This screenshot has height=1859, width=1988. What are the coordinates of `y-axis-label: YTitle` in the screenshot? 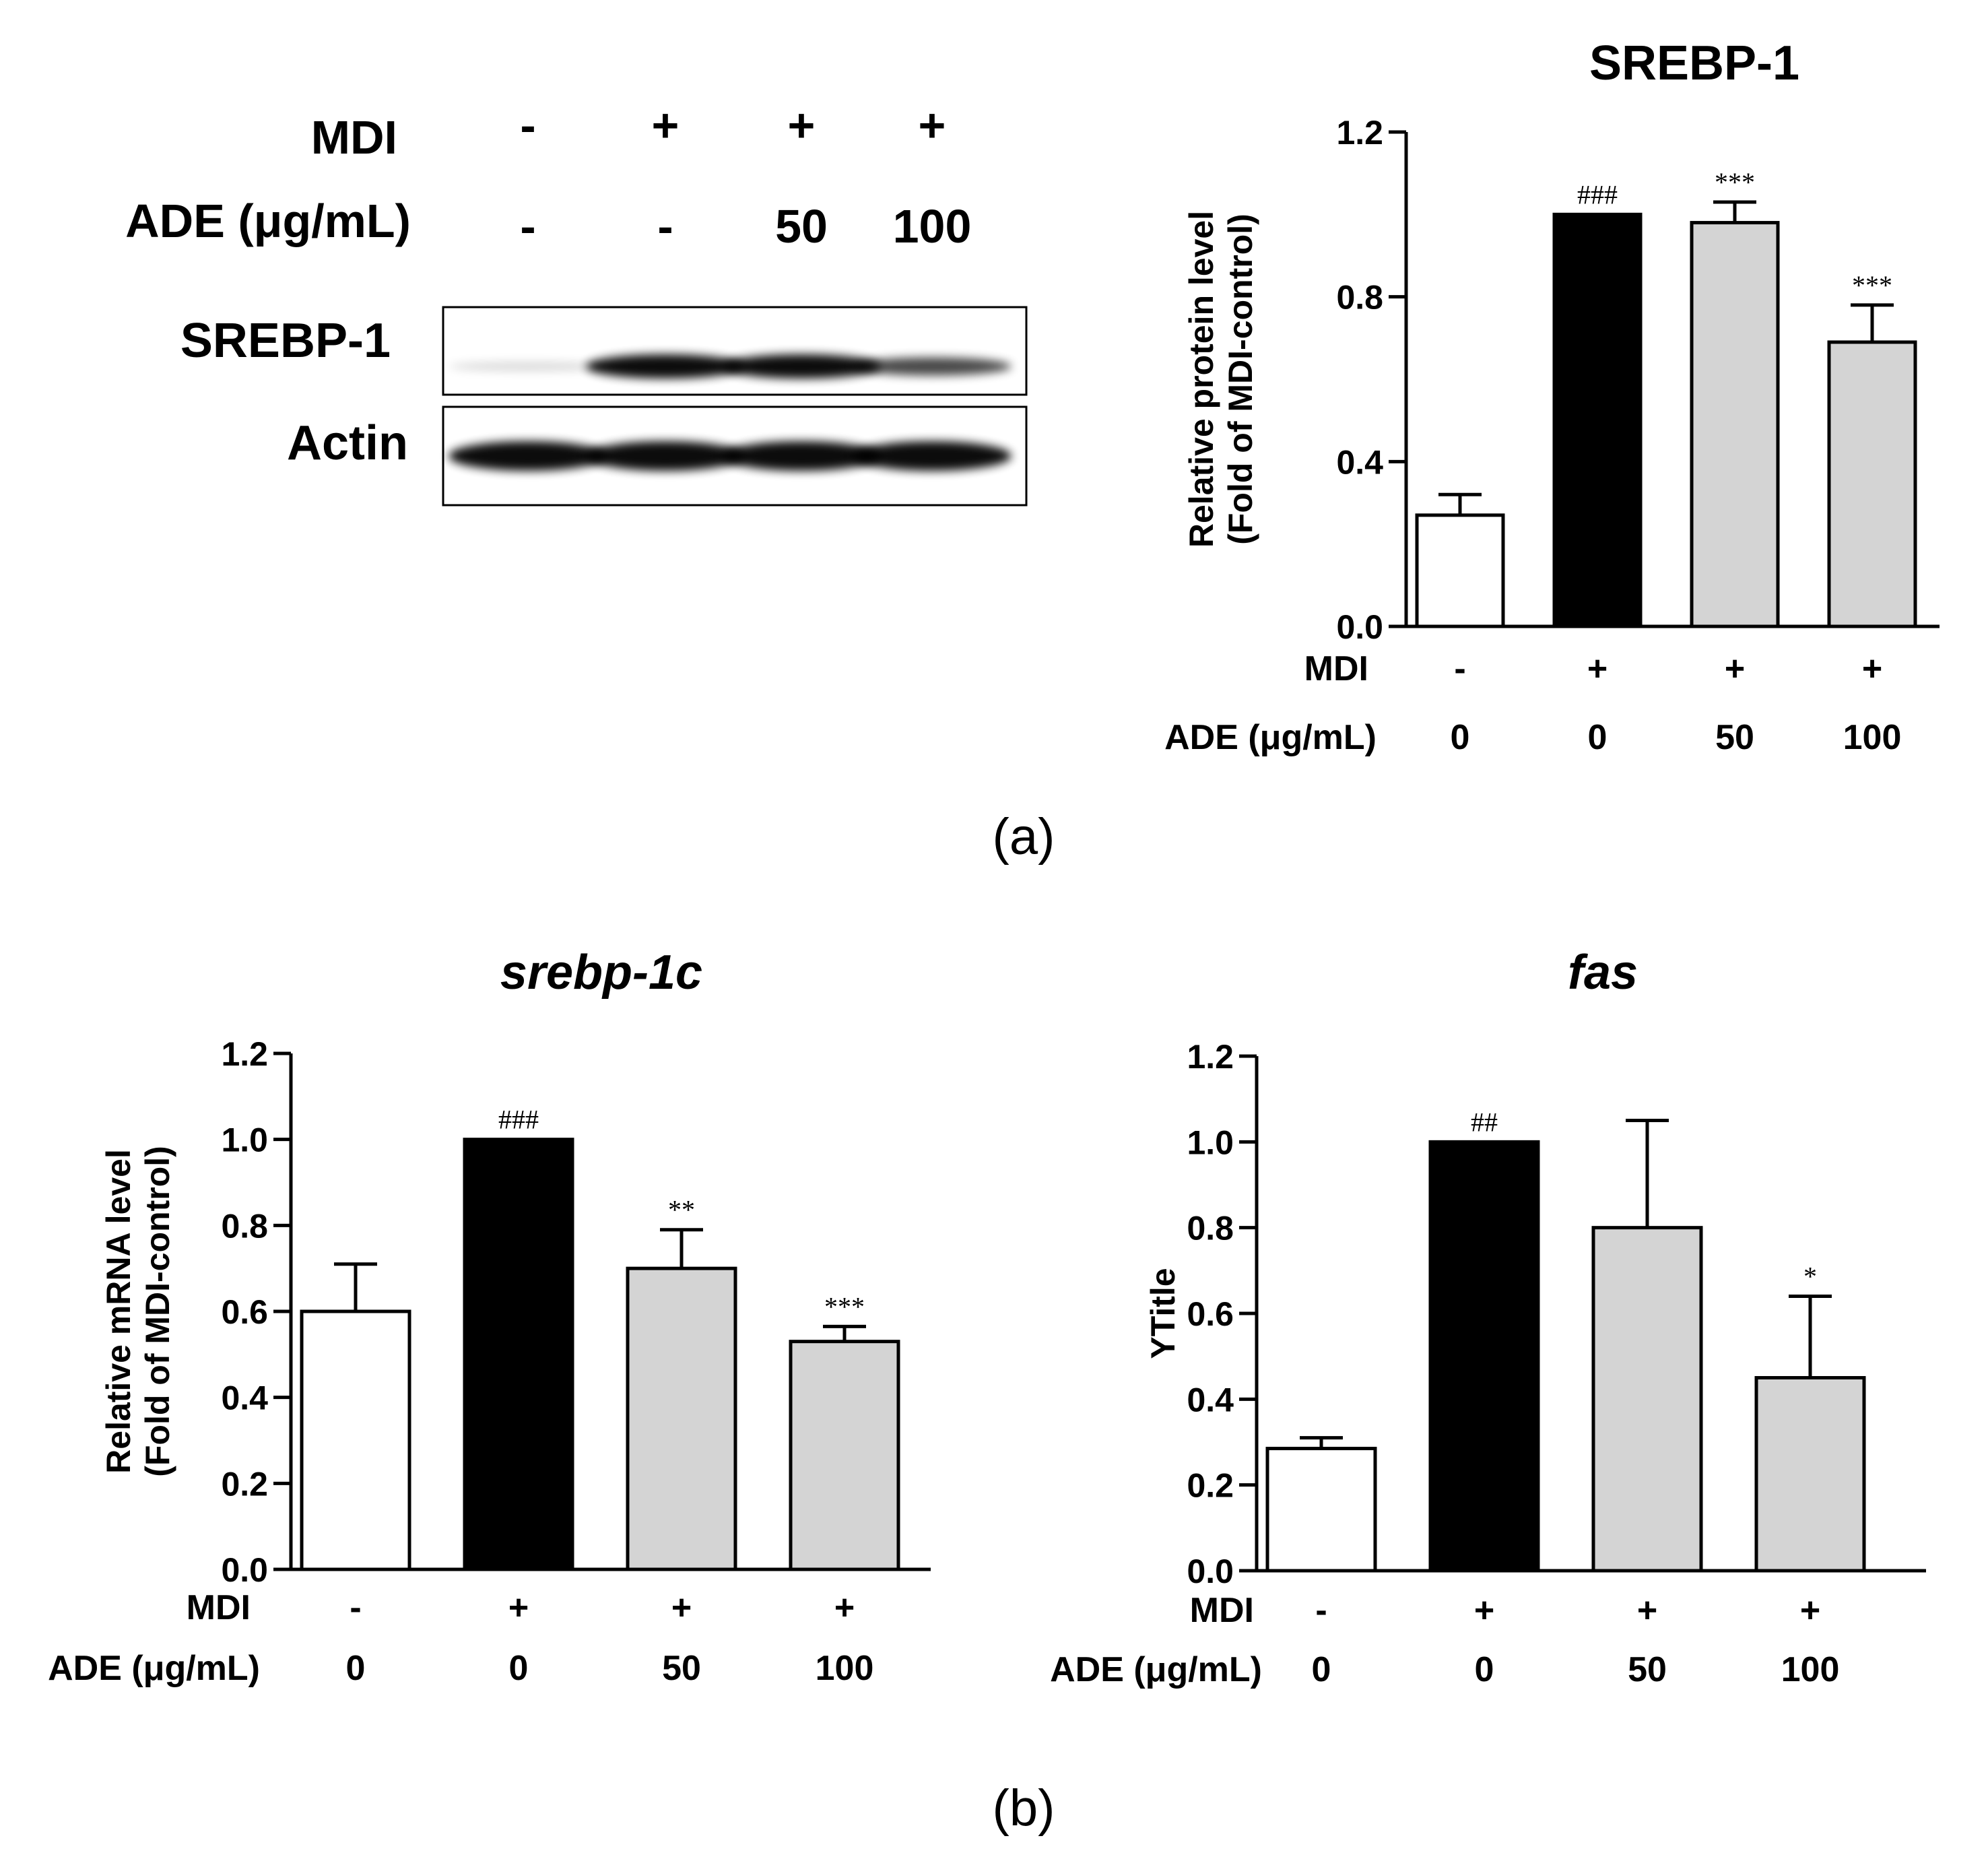 It's located at (1163, 1313).